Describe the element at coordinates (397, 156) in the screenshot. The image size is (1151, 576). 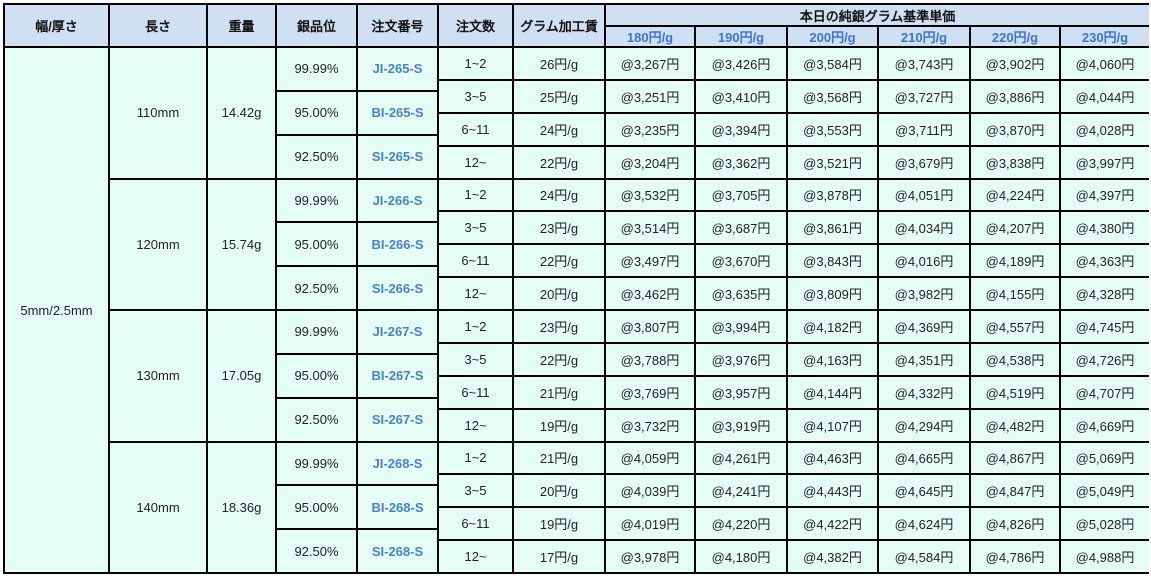
I see `order-code: SI-265-S` at that location.